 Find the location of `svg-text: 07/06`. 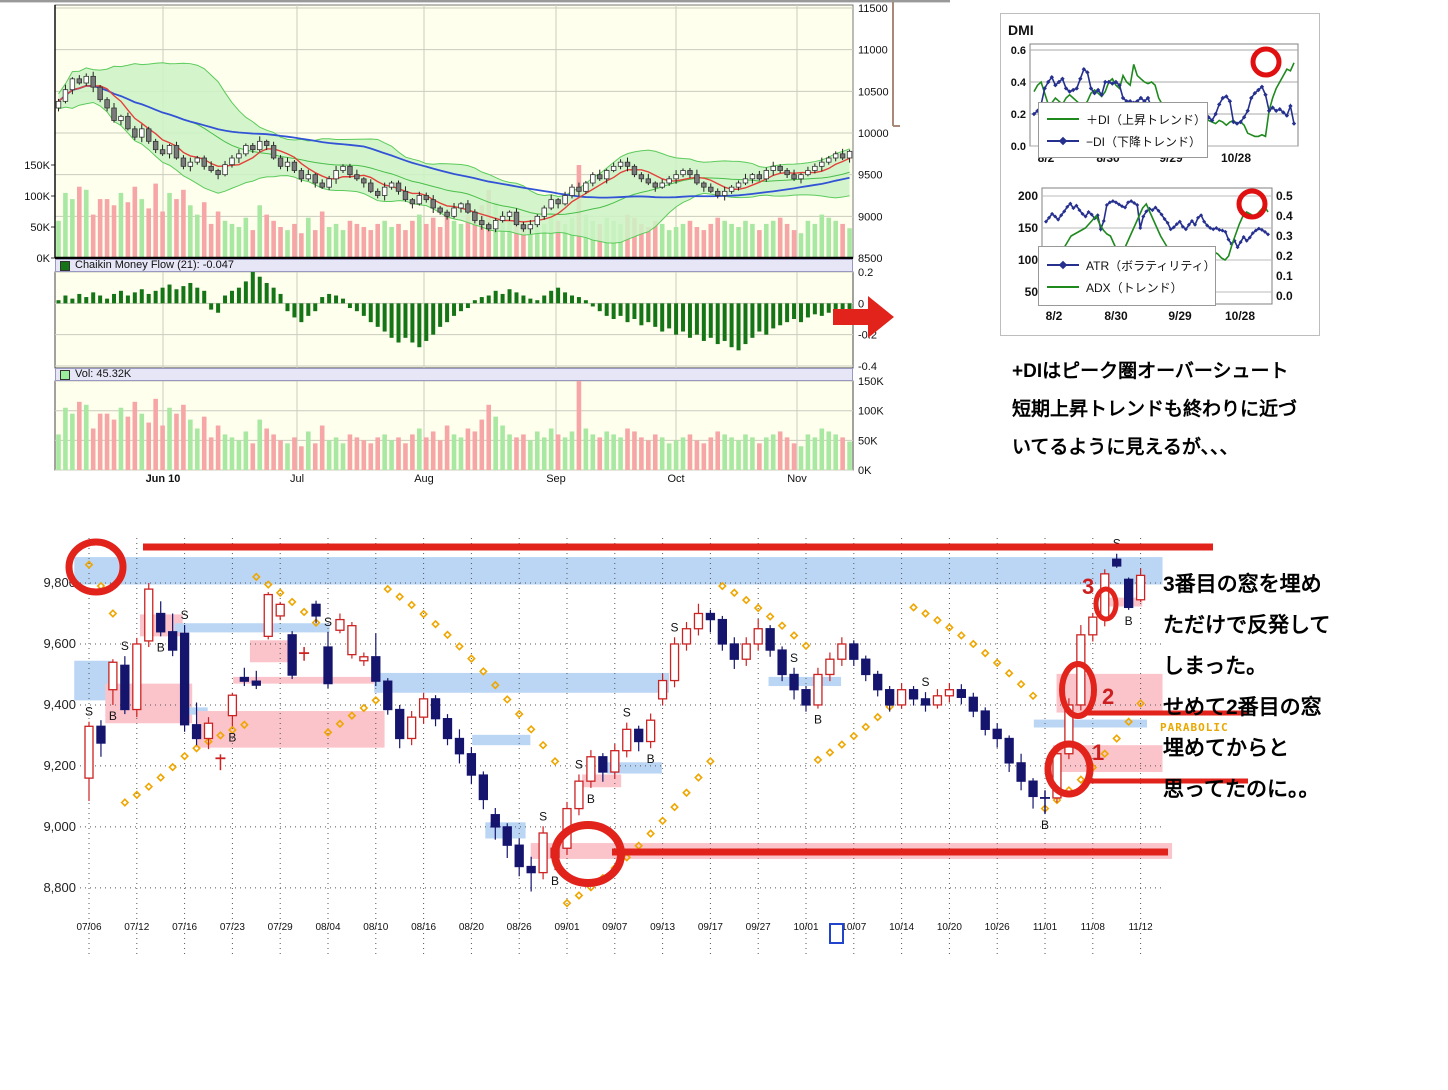

svg-text: 07/06 is located at coordinates (88, 927).